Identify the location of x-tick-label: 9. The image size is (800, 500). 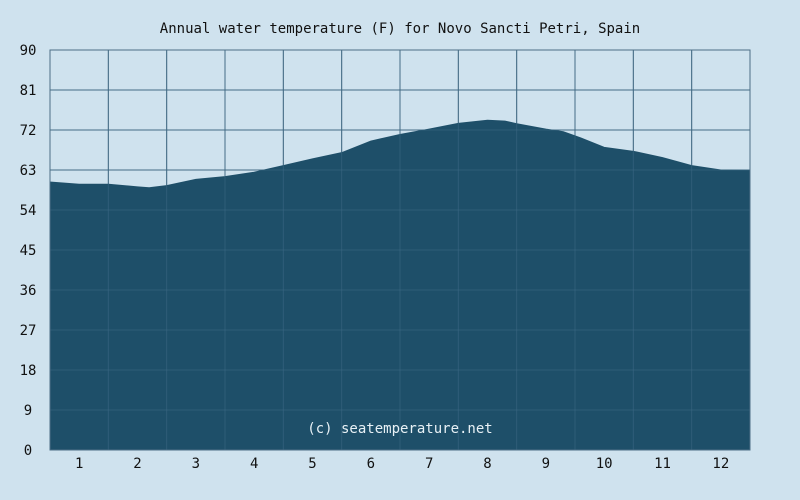
(546, 464).